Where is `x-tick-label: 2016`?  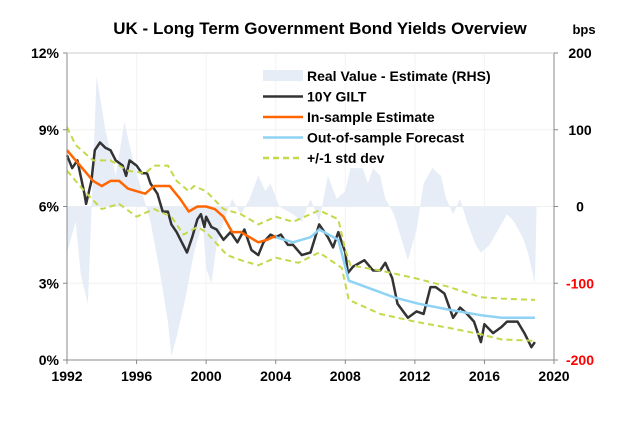
x-tick-label: 2016 is located at coordinates (484, 376).